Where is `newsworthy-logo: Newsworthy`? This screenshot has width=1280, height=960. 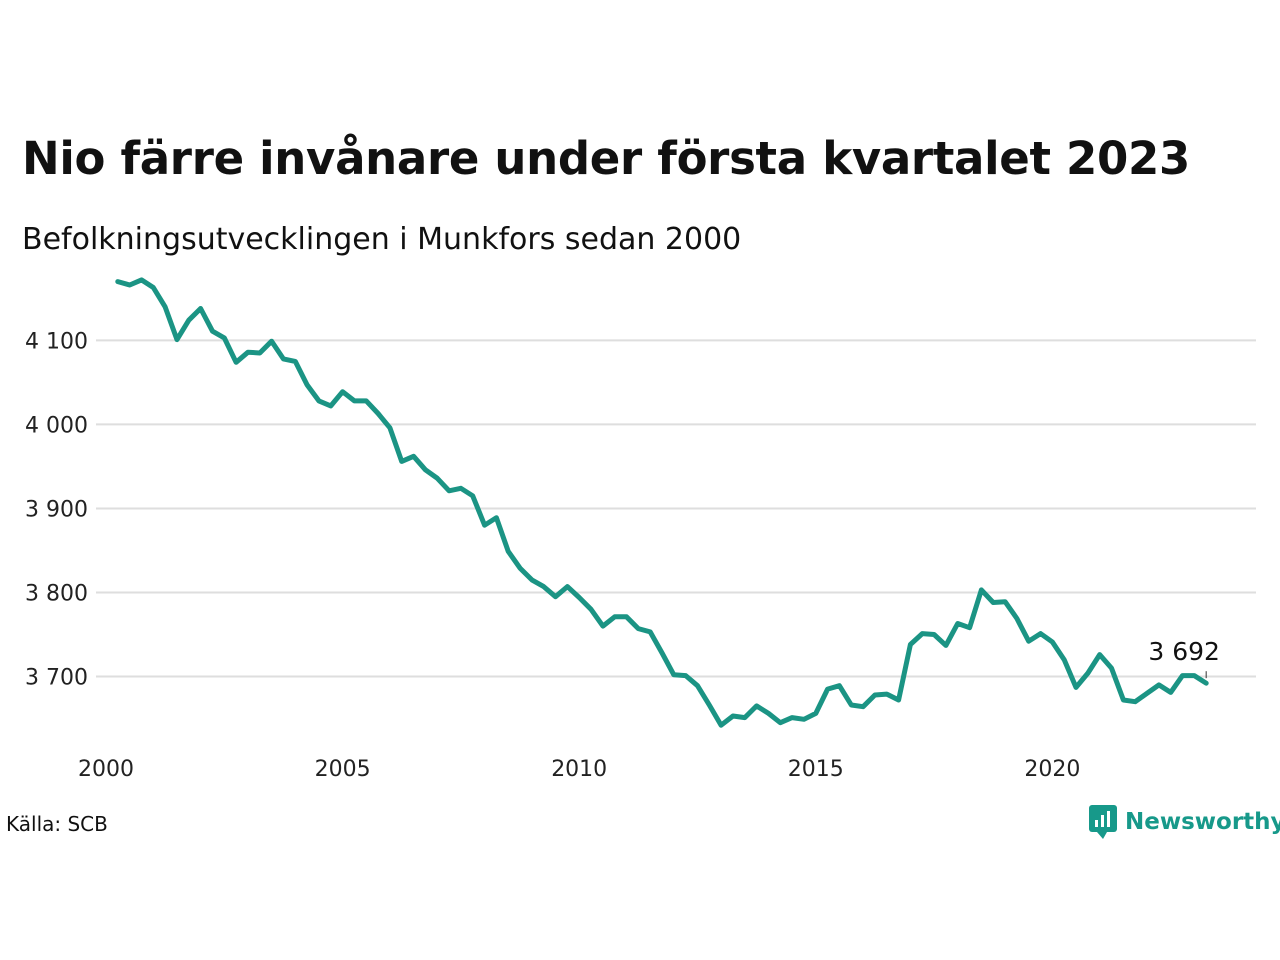 newsworthy-logo: Newsworthy is located at coordinates (1184, 822).